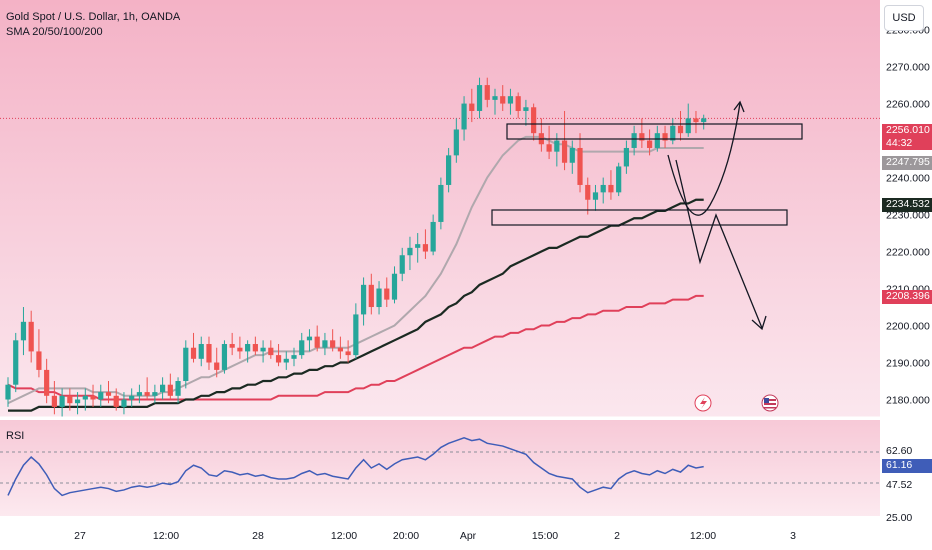 This screenshot has width=932, height=550. Describe the element at coordinates (770, 403) in the screenshot. I see `us-flag-event-icon` at that location.